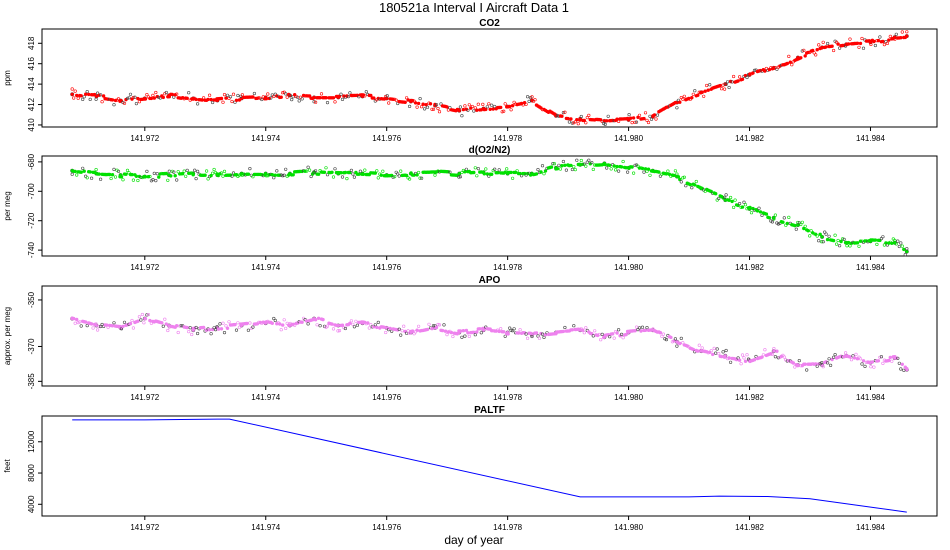 Image resolution: width=950 pixels, height=550 pixels. Describe the element at coordinates (31, 299) in the screenshot. I see `y-tick-label: -350` at that location.